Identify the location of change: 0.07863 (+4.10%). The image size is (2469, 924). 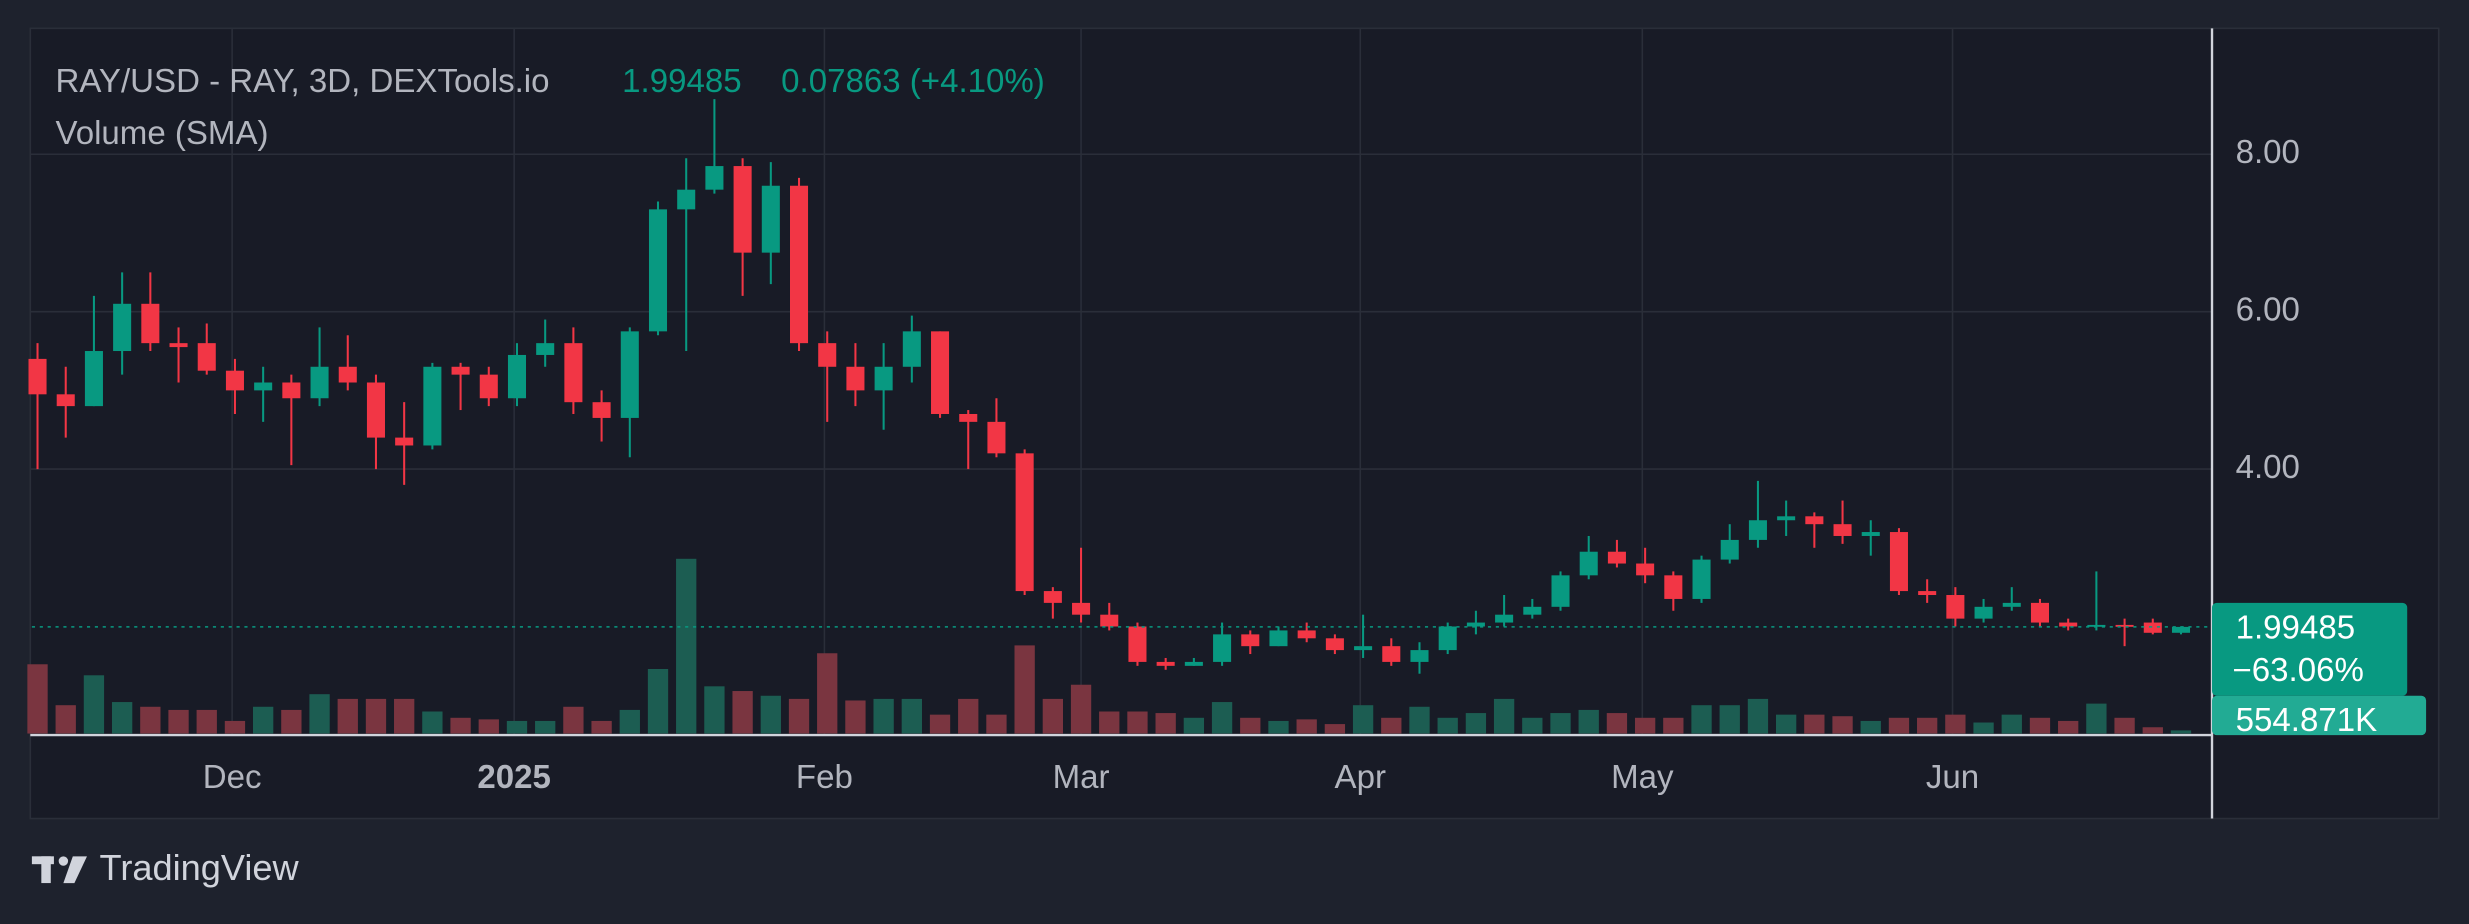
(913, 81).